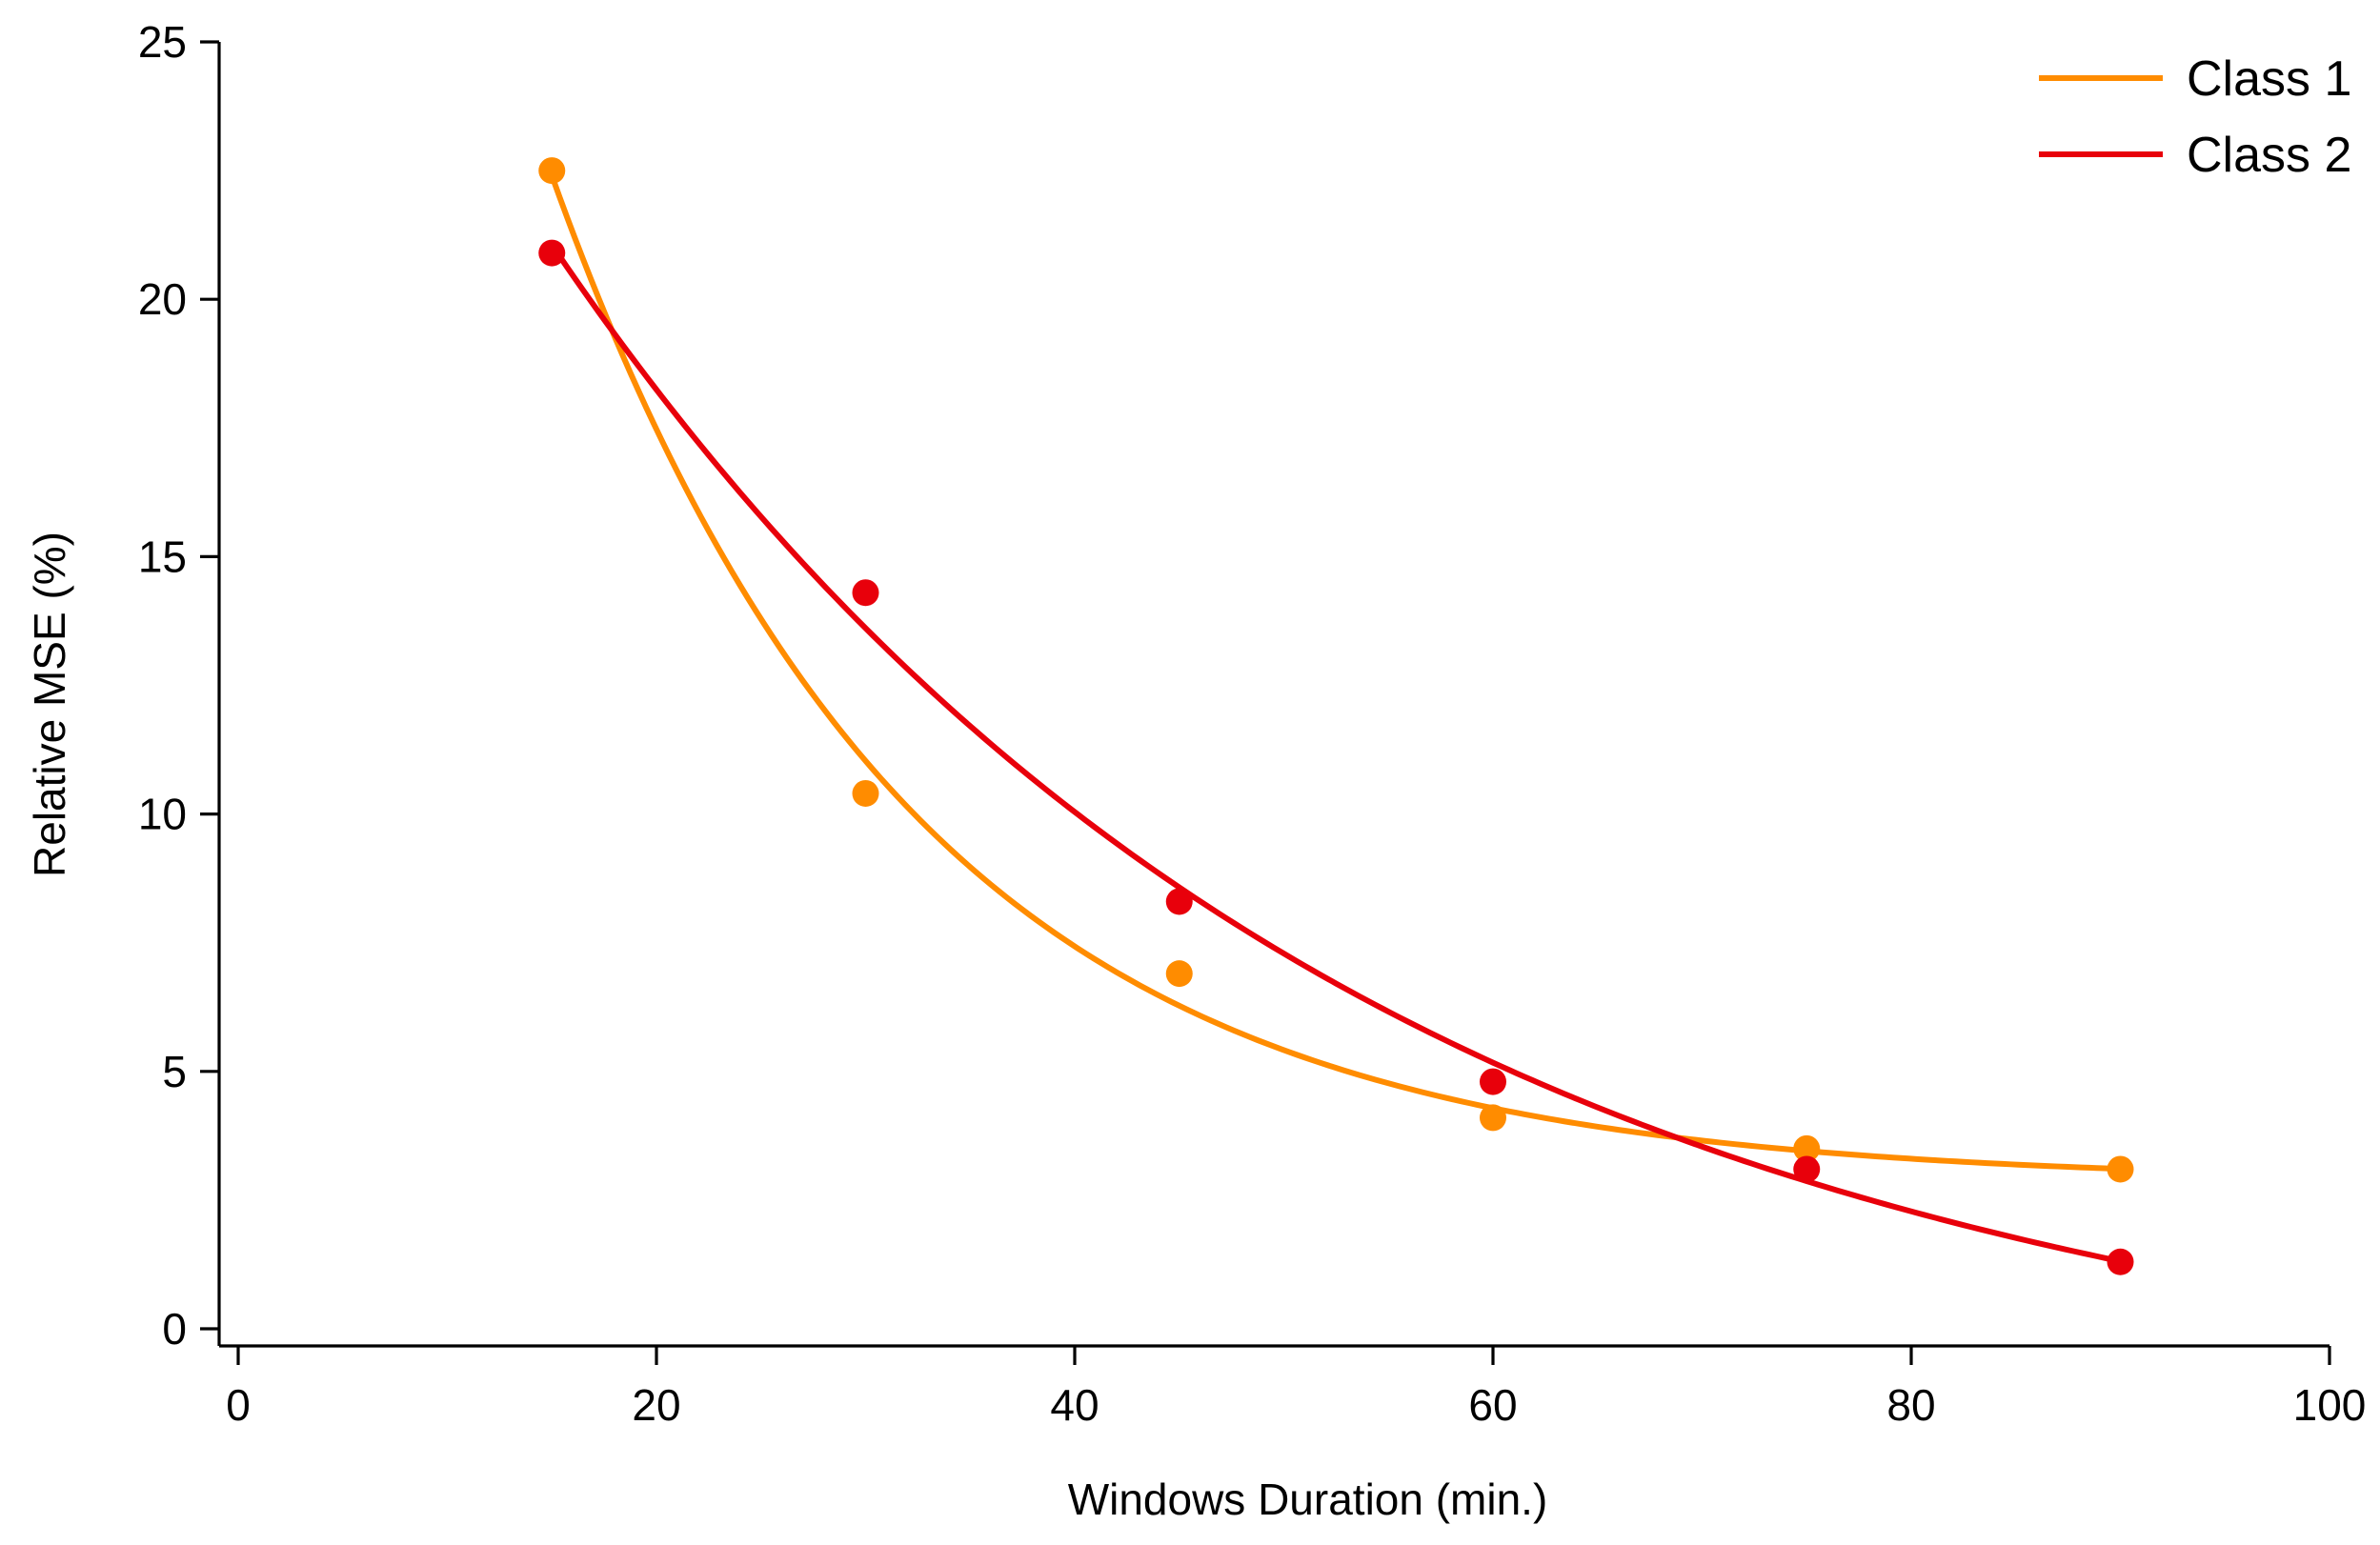 Image resolution: width=2380 pixels, height=1545 pixels. Describe the element at coordinates (2269, 155) in the screenshot. I see `legend-label-class-2: Class 2` at that location.